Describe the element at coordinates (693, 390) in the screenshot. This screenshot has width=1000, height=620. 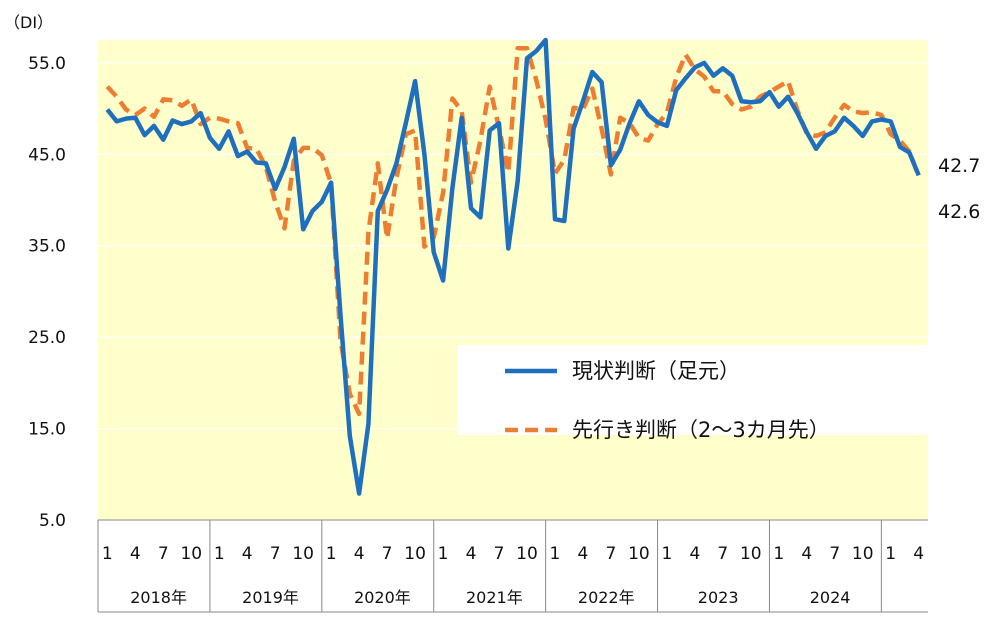
I see `legend-box` at that location.